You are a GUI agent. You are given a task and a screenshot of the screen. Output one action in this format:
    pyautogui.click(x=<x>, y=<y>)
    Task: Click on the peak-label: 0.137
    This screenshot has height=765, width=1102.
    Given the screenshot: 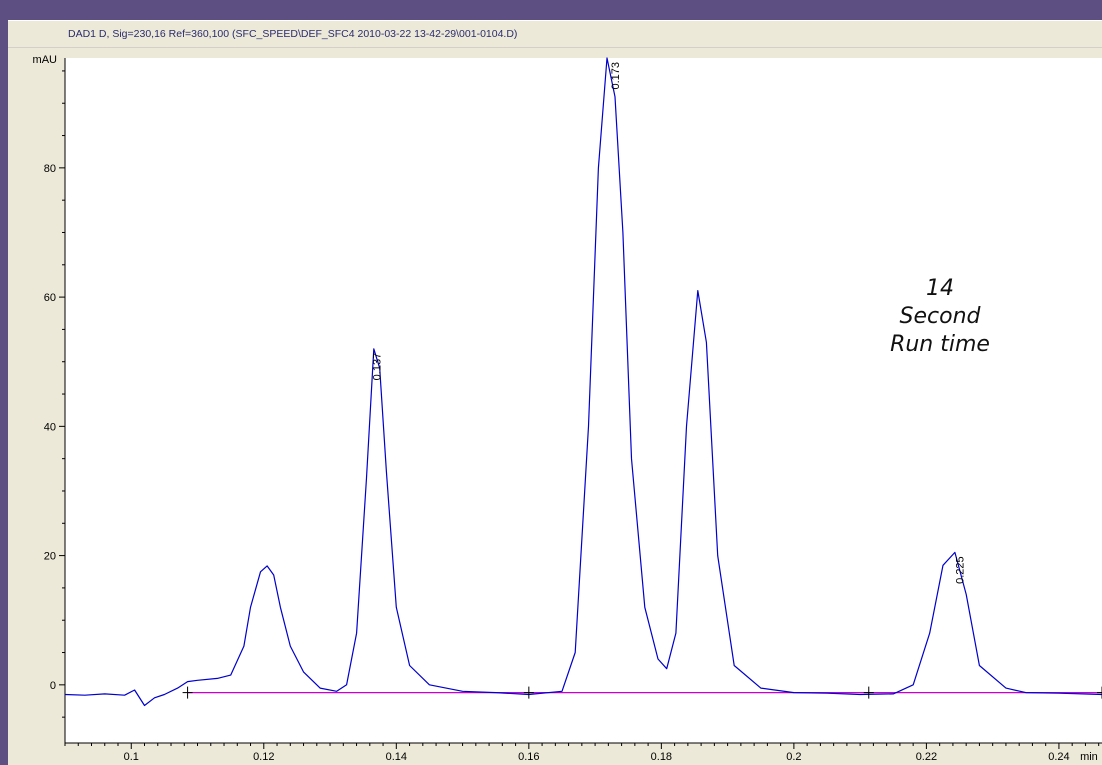 What is the action you would take?
    pyautogui.click(x=377, y=367)
    